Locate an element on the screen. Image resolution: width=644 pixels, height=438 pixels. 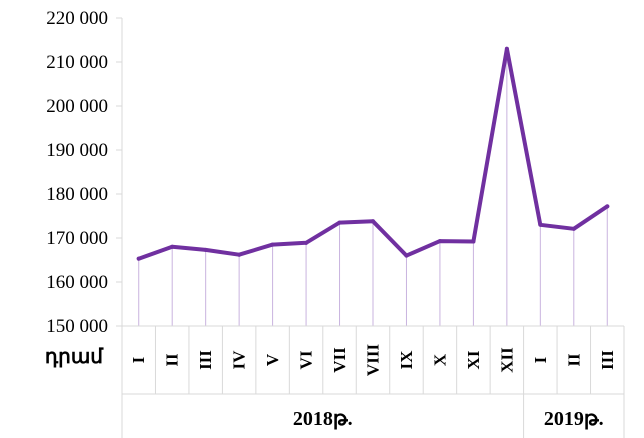
x-tick-label: XI is located at coordinates (473, 359).